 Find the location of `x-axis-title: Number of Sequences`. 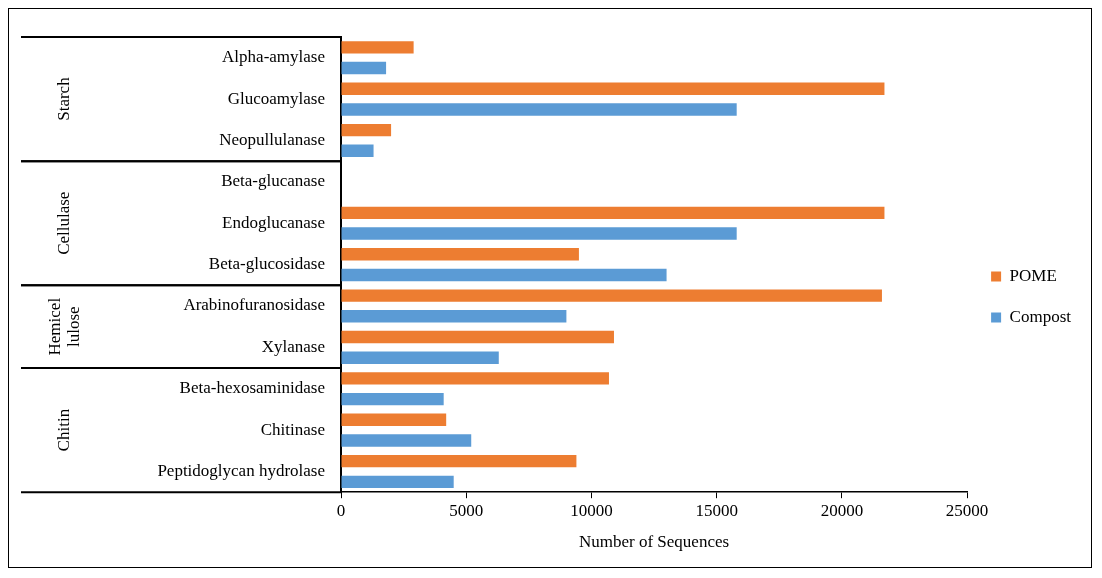

x-axis-title: Number of Sequences is located at coordinates (654, 542).